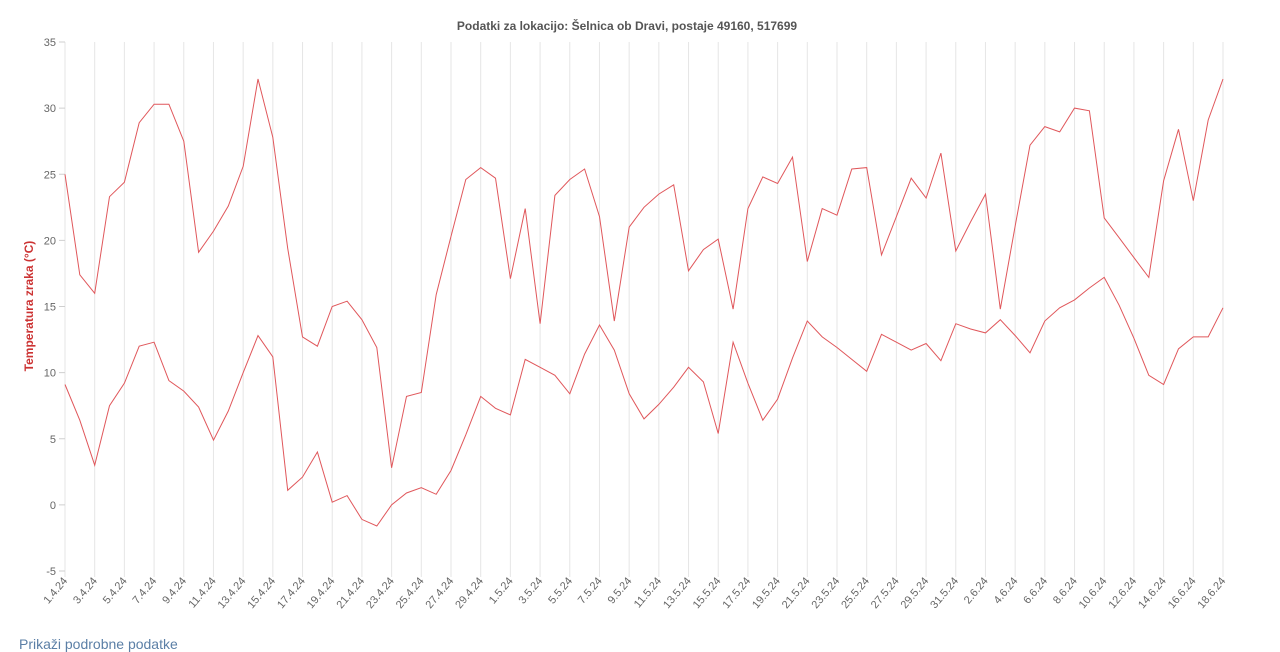  What do you see at coordinates (590, 590) in the screenshot?
I see `x-tick-label: 7.5.24` at bounding box center [590, 590].